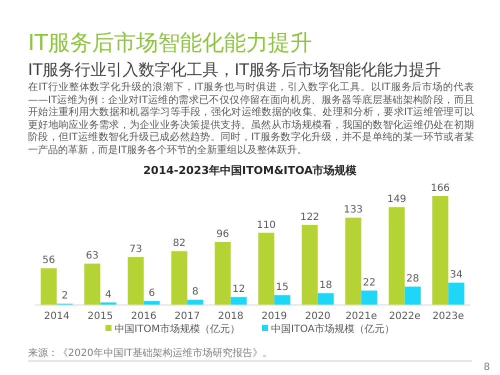 The height and width of the screenshot is (375, 500). What do you see at coordinates (195, 292) in the screenshot?
I see `data-label: 8` at bounding box center [195, 292].